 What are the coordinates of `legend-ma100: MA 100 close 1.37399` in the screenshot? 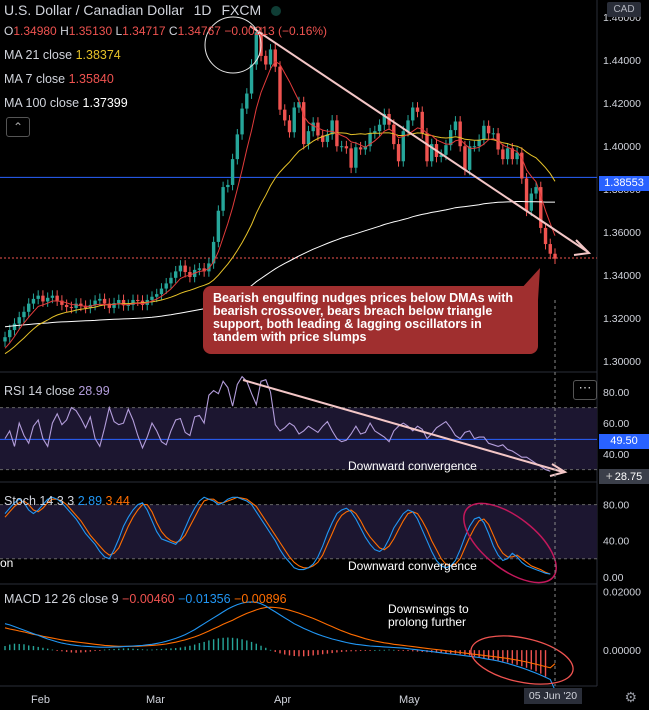 It's located at (66, 103).